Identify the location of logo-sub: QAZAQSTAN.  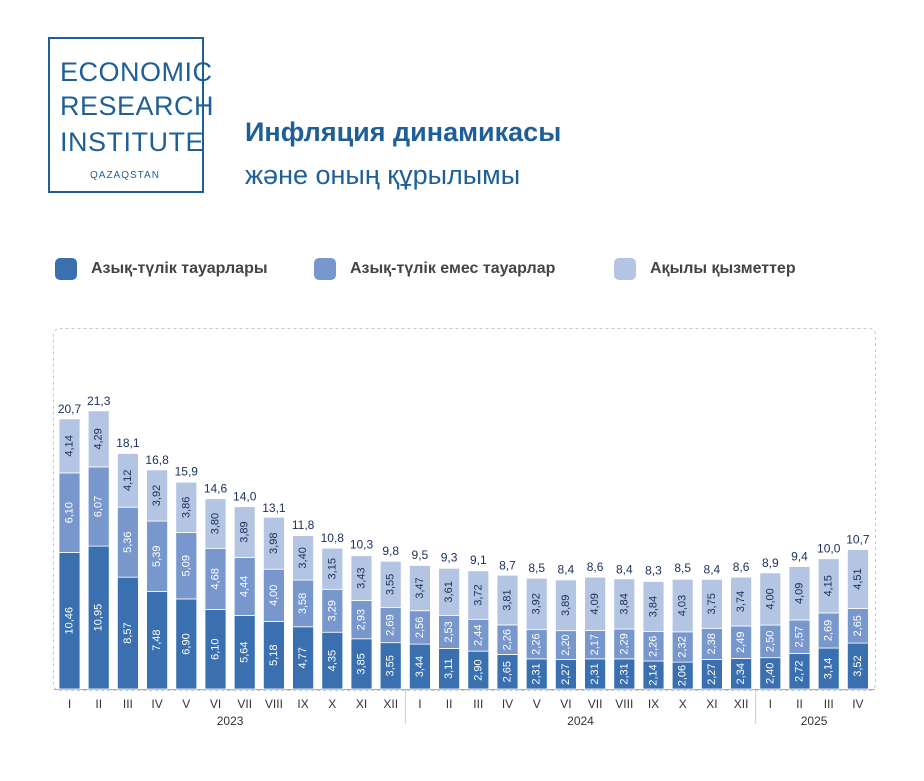
(125, 175).